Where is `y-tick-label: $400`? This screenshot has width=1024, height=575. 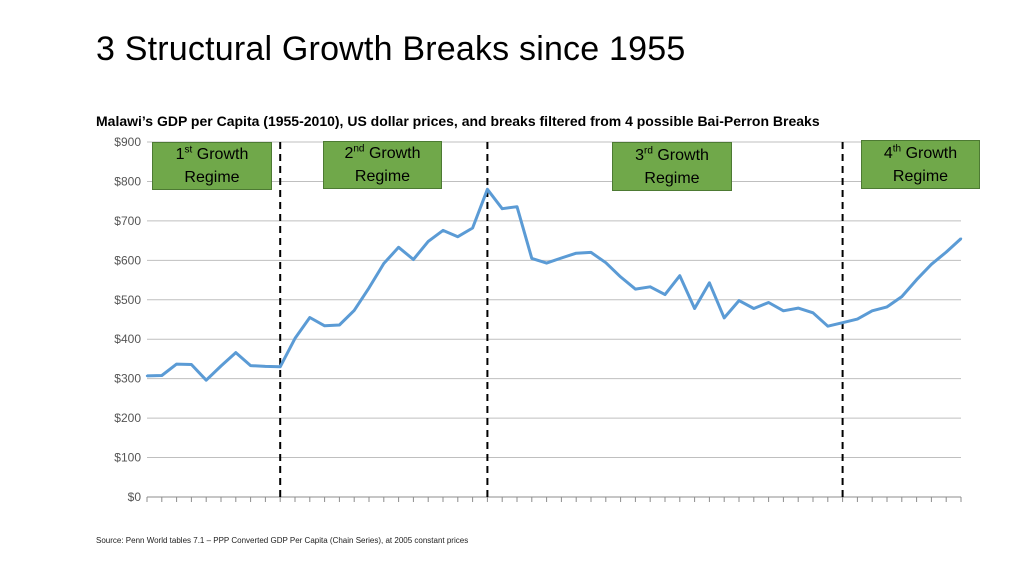 y-tick-label: $400 is located at coordinates (127, 339).